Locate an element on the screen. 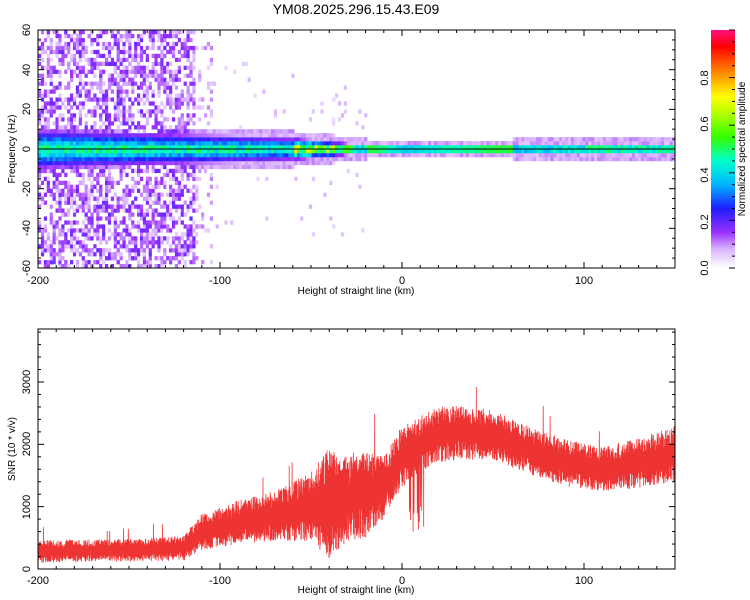  bottom-y-tick-label-1: 1000 is located at coordinates (27, 507).